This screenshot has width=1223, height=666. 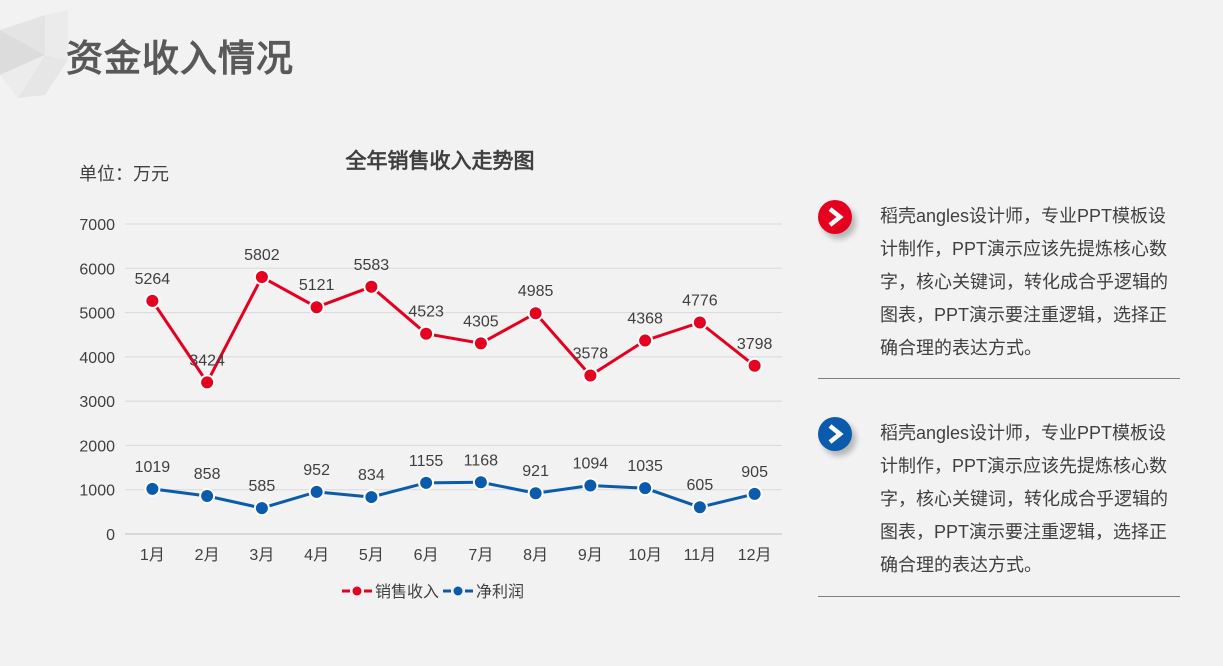 What do you see at coordinates (645, 319) in the screenshot?
I see `data-label: 4368` at bounding box center [645, 319].